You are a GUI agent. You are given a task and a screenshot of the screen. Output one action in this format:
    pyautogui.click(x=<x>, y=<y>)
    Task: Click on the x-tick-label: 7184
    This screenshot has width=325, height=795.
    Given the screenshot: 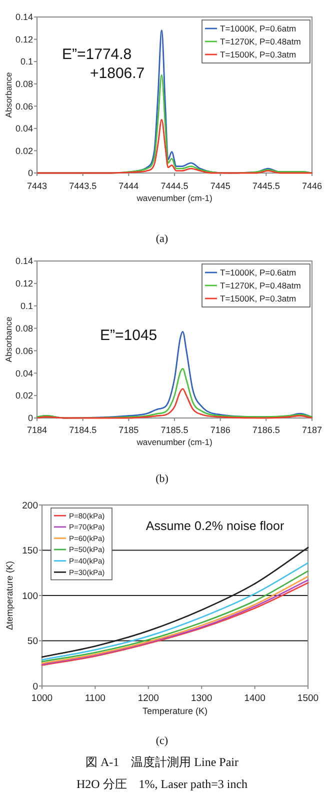 What is the action you would take?
    pyautogui.click(x=37, y=430)
    